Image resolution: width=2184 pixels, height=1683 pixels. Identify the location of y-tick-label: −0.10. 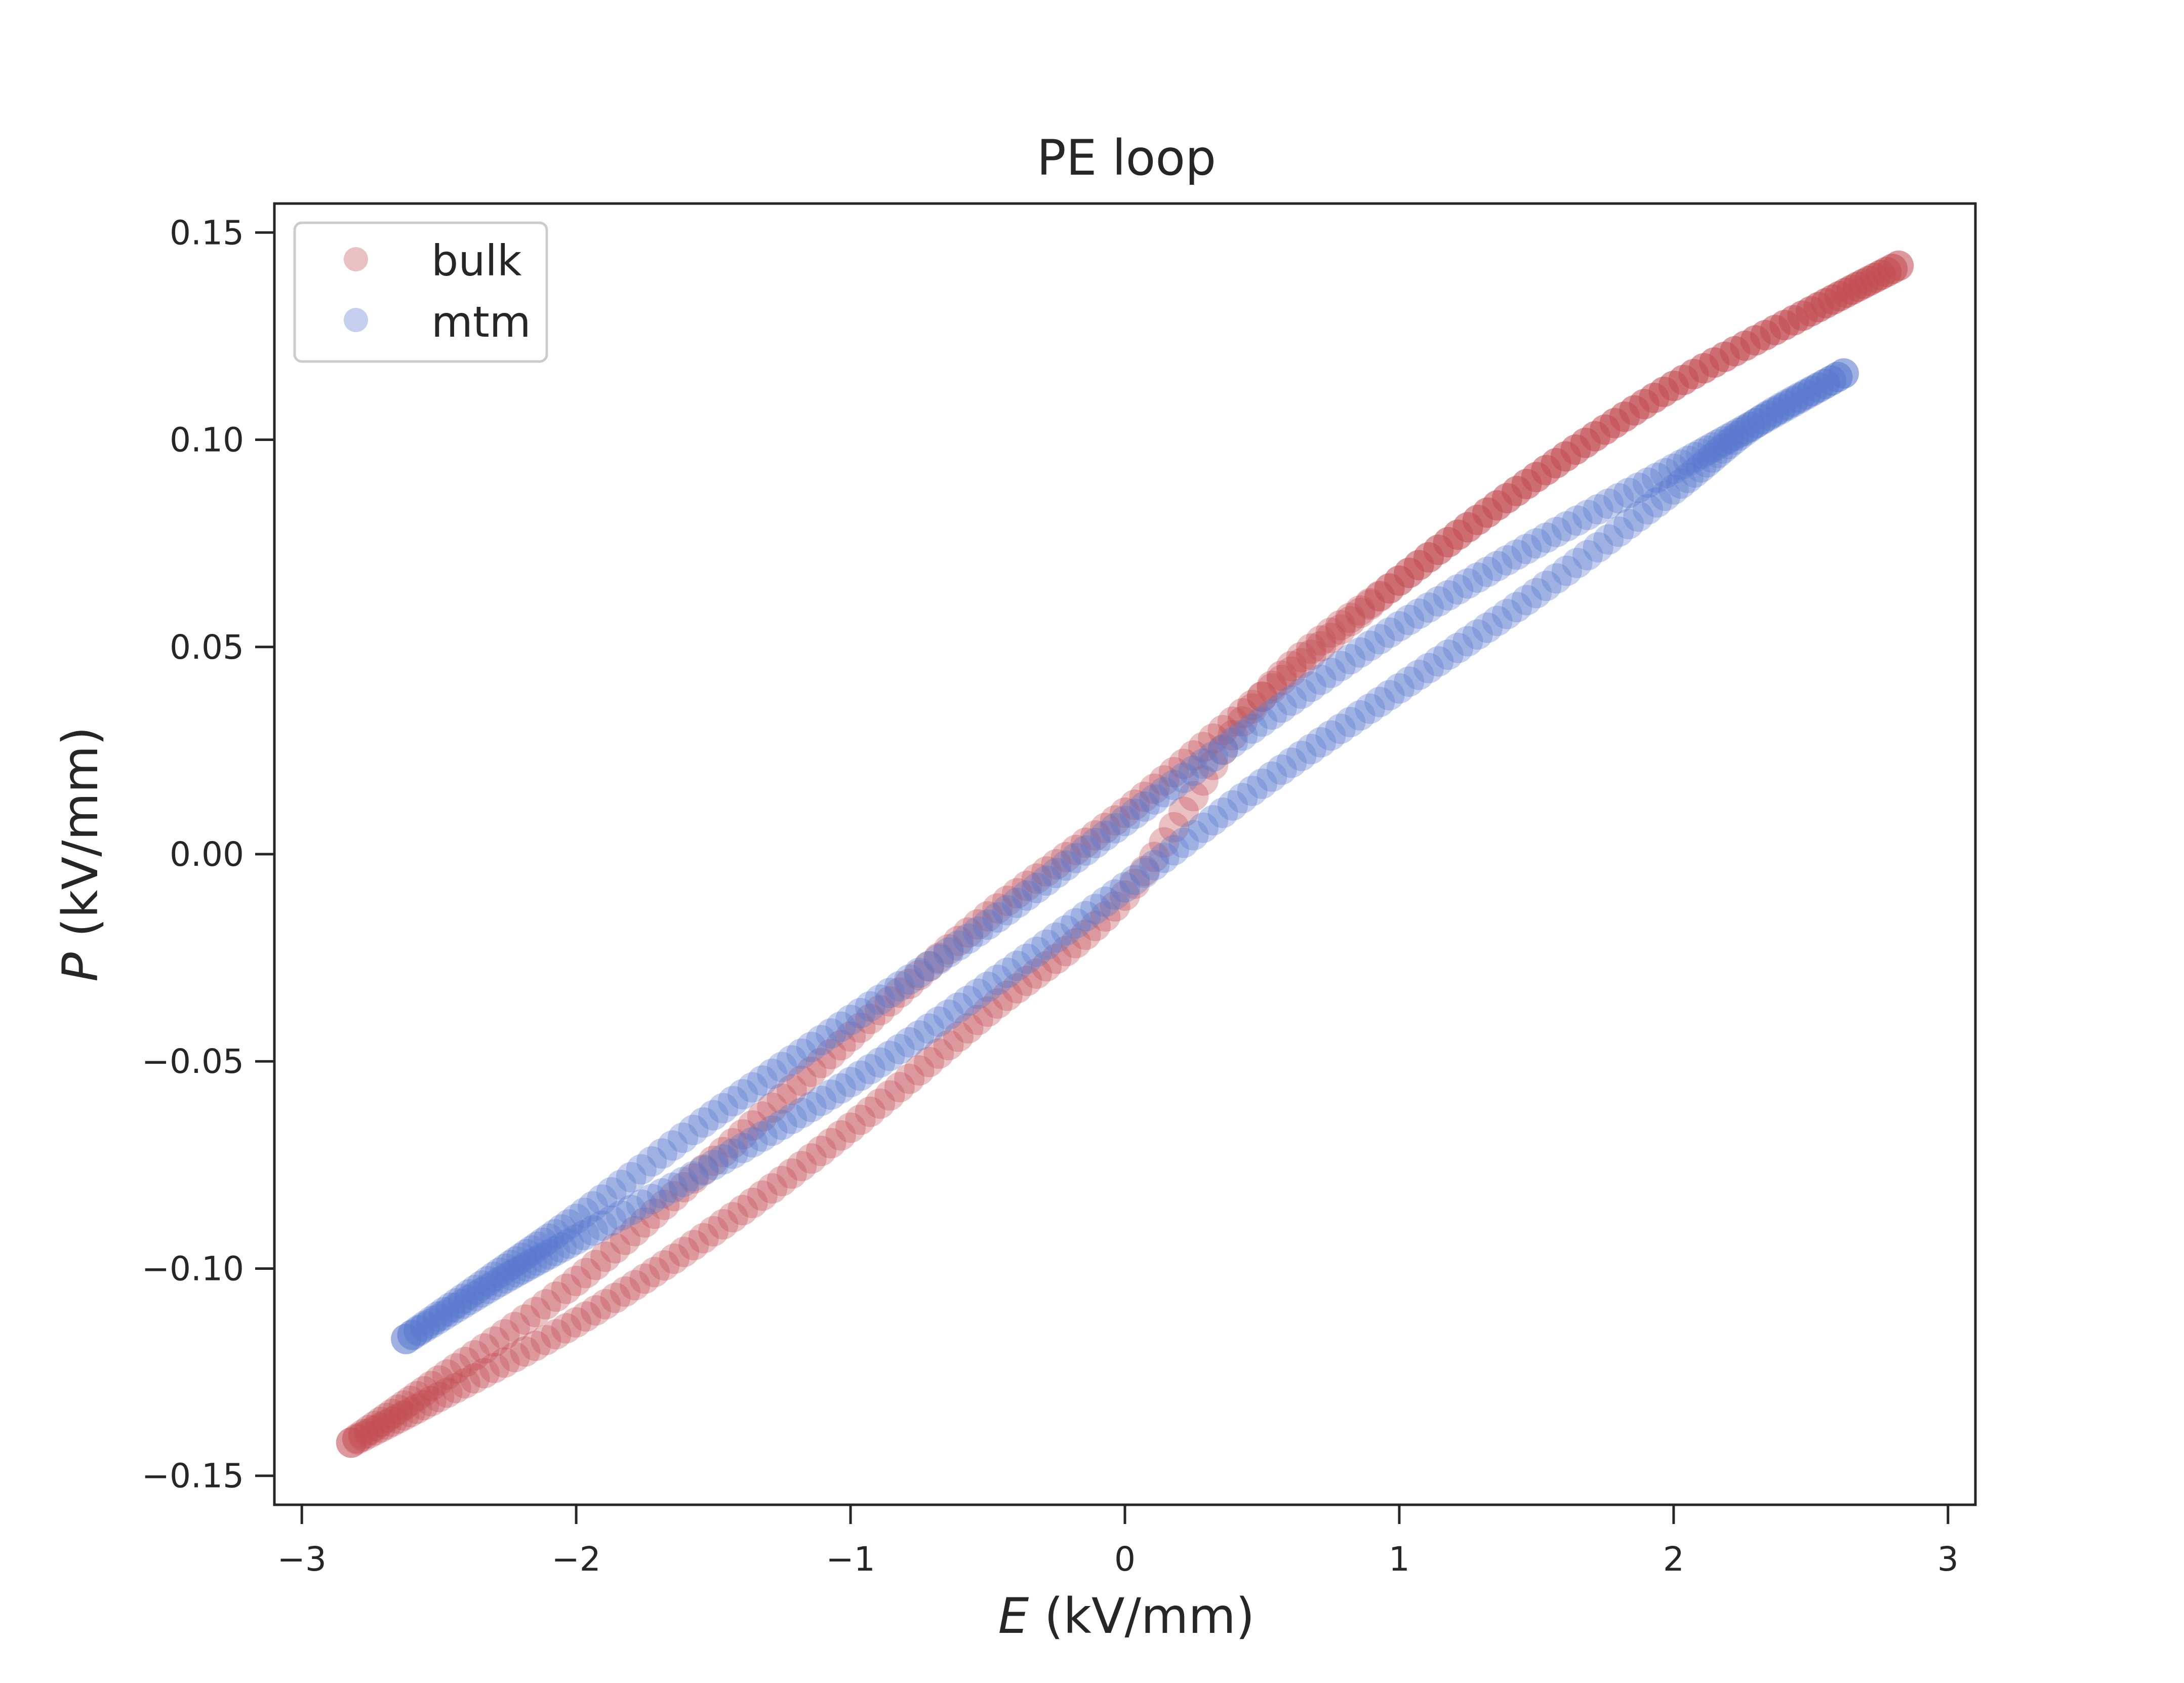
(193, 1268).